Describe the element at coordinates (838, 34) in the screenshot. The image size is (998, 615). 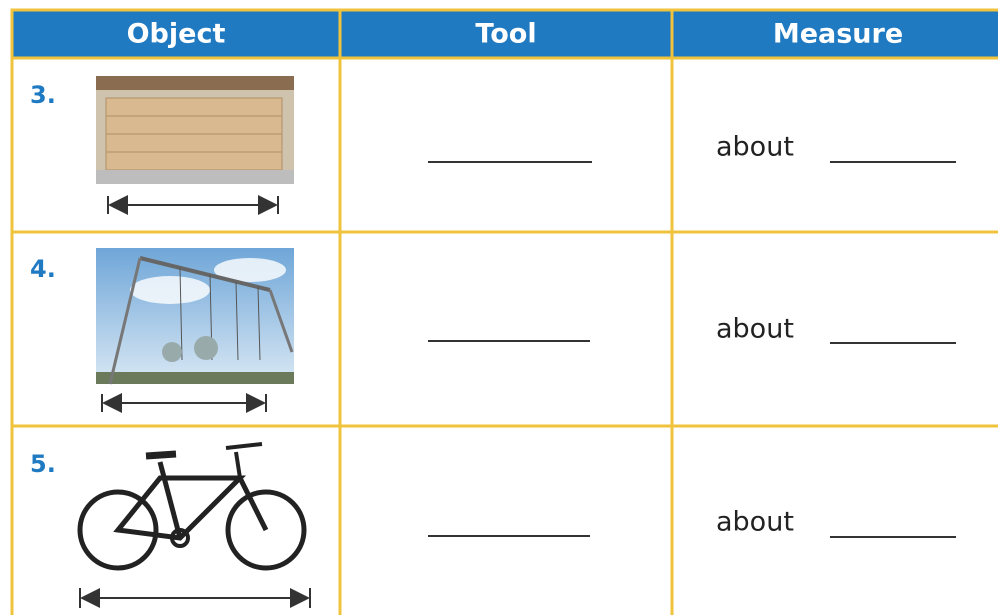
I see `header-cell: Measure` at that location.